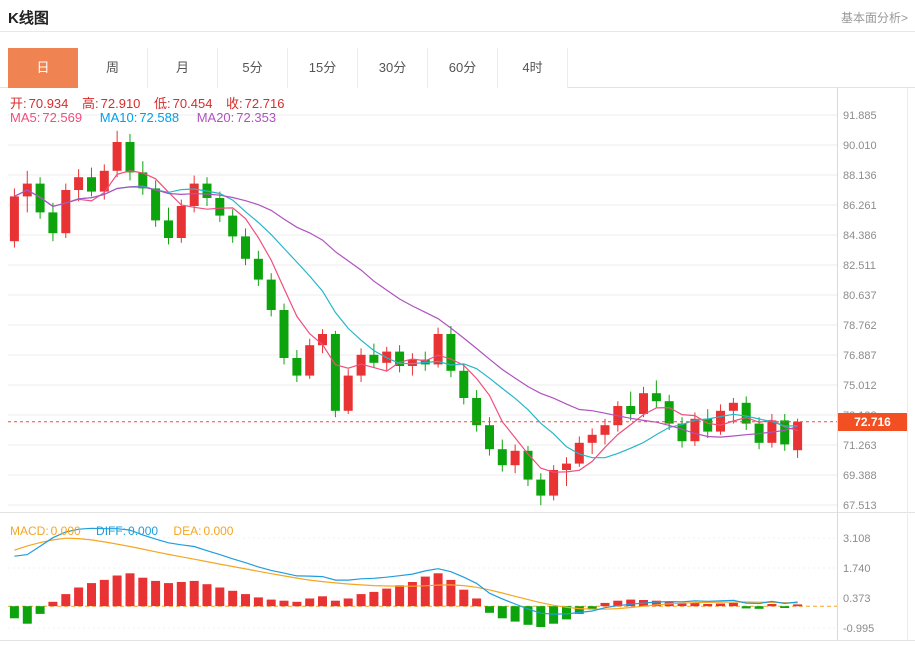 This screenshot has height=646, width=915. What do you see at coordinates (28, 18) in the screenshot?
I see `page-title: K线图` at bounding box center [28, 18].